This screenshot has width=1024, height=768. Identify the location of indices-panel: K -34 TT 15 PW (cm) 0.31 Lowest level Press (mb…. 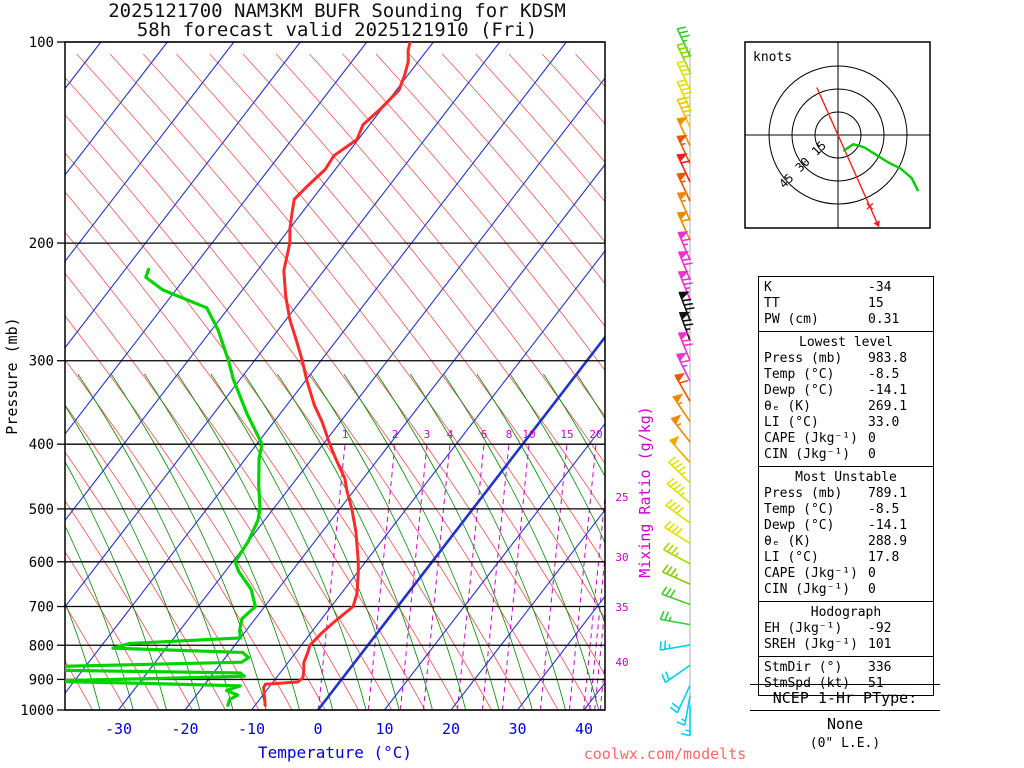
(846, 486).